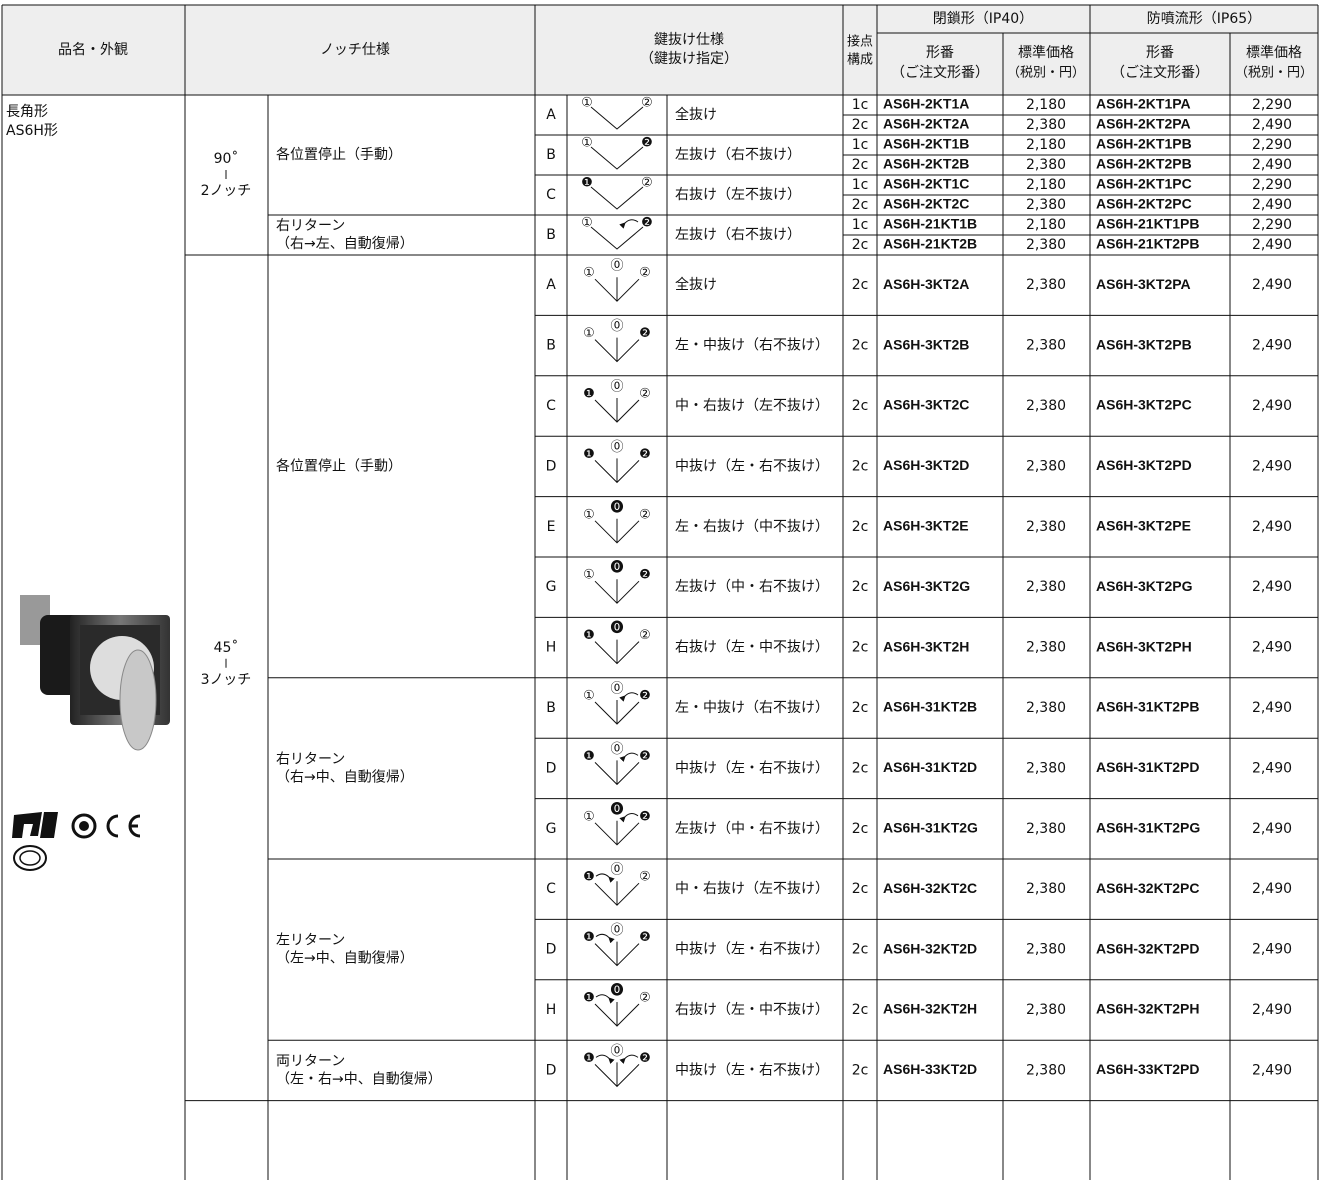 This screenshot has height=1180, width=1322. What do you see at coordinates (1144, 204) in the screenshot?
I see `model-ip65: AS6H-2KT2PC` at bounding box center [1144, 204].